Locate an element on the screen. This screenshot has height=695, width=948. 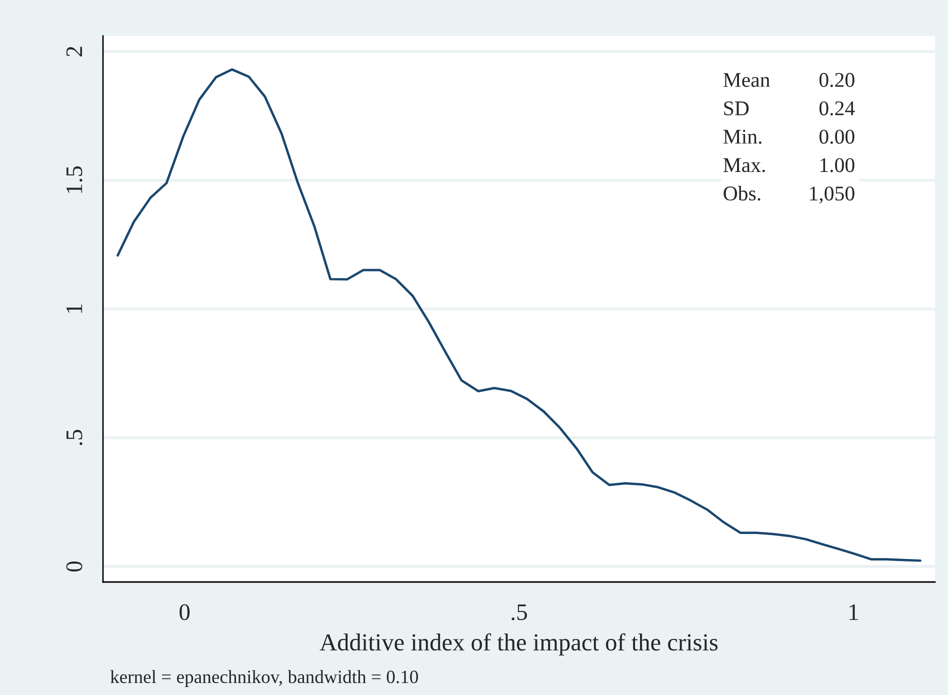
y-tick-label: 0 is located at coordinates (74, 567).